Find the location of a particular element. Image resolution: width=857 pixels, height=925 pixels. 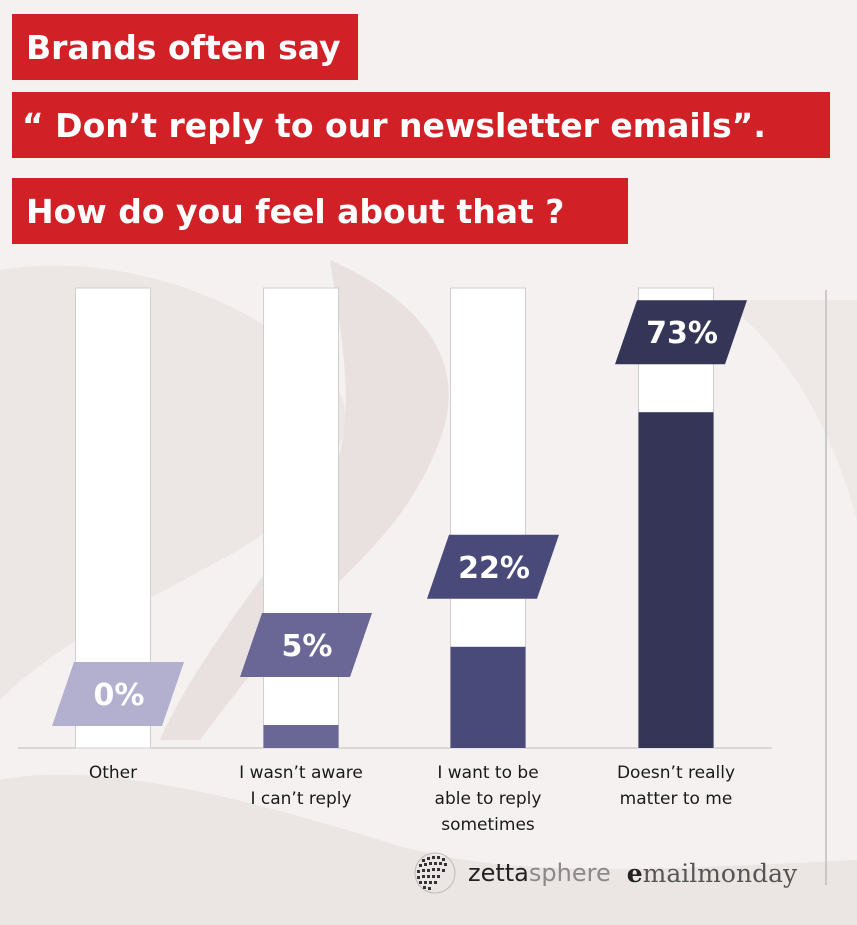

value-label-0: 0% is located at coordinates (119, 695).